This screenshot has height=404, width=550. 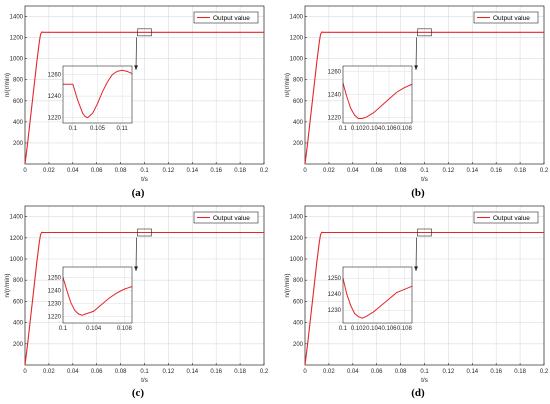 What do you see at coordinates (418, 193) in the screenshot?
I see `panel-caption: (b)` at bounding box center [418, 193].